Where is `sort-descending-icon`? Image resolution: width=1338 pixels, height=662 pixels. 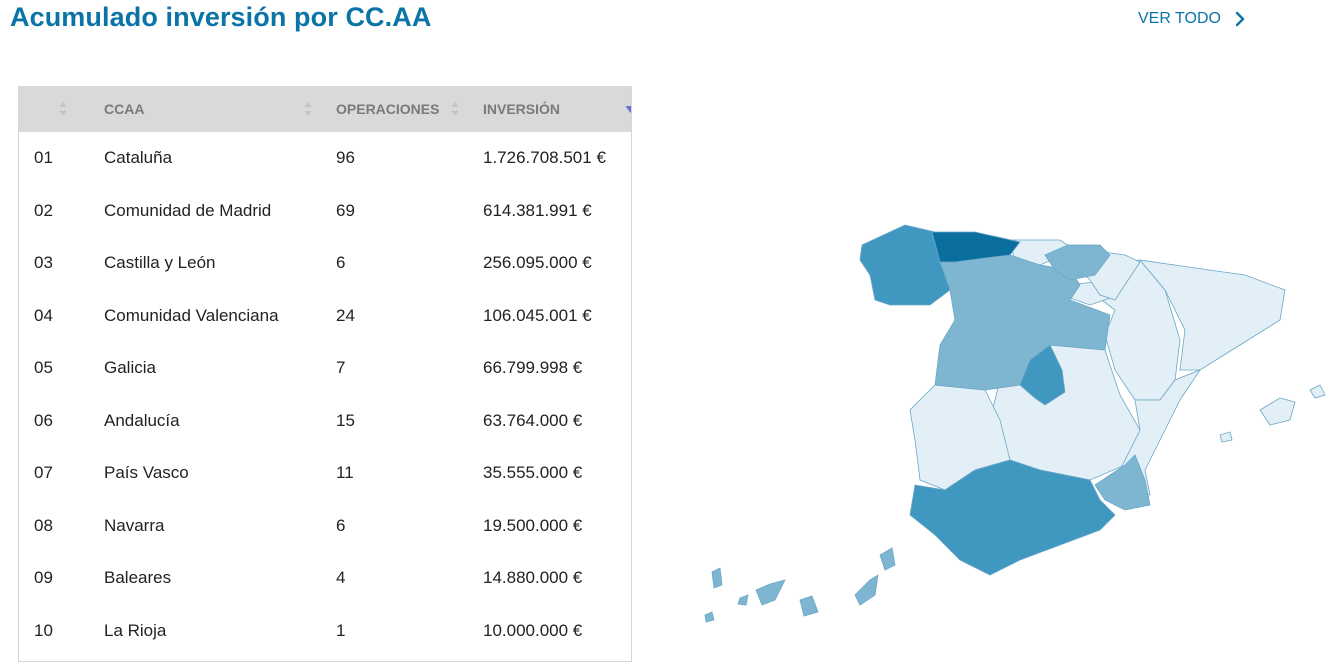
sort-descending-icon is located at coordinates (628, 109).